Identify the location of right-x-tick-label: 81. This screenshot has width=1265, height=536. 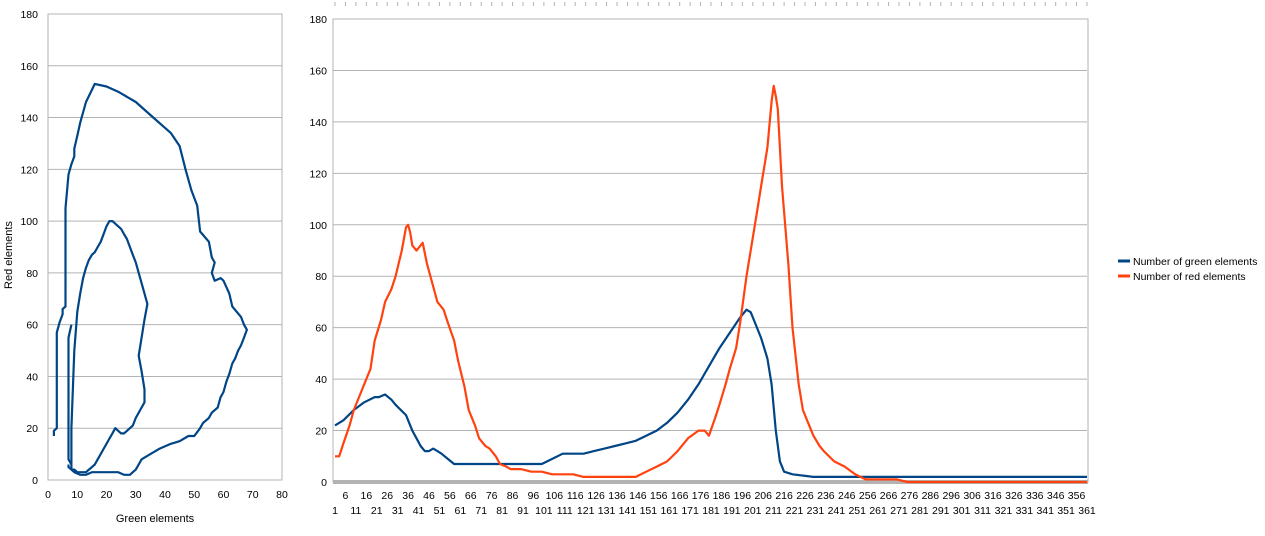
(502, 511).